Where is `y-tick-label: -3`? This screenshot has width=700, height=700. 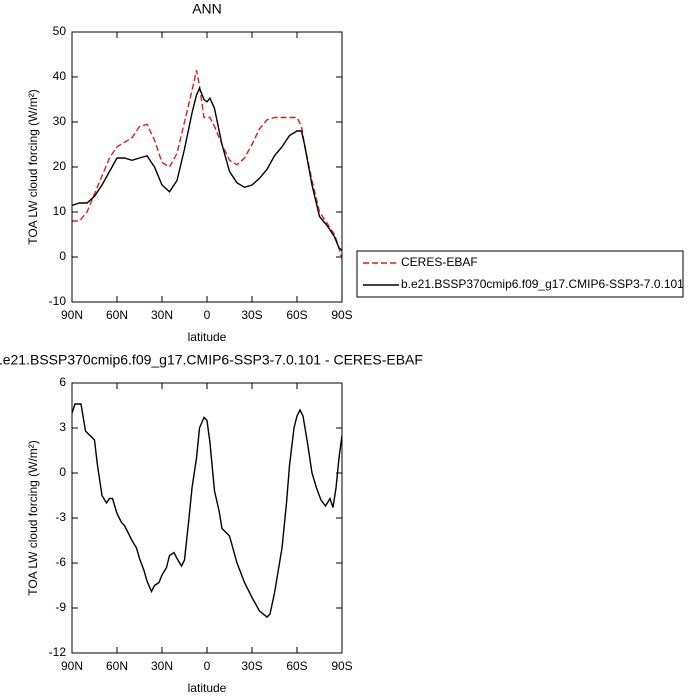
y-tick-label: -3 is located at coordinates (60, 517).